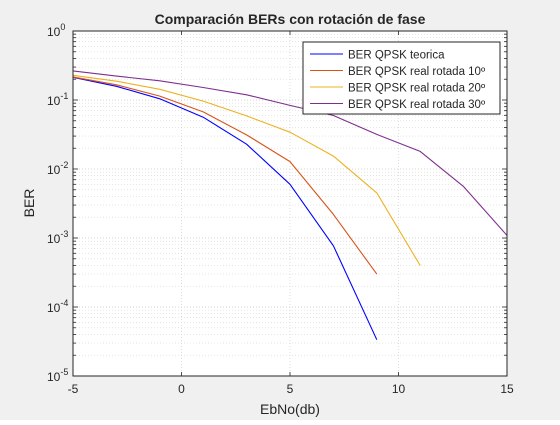  Describe the element at coordinates (73, 389) in the screenshot. I see `x-tick-label: -5` at that location.